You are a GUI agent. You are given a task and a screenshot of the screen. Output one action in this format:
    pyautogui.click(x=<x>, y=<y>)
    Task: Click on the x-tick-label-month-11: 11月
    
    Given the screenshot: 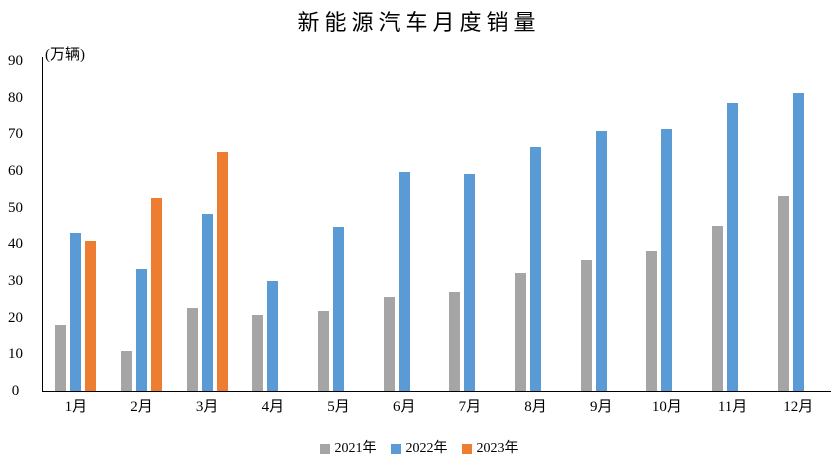 What is the action you would take?
    pyautogui.click(x=732, y=407)
    